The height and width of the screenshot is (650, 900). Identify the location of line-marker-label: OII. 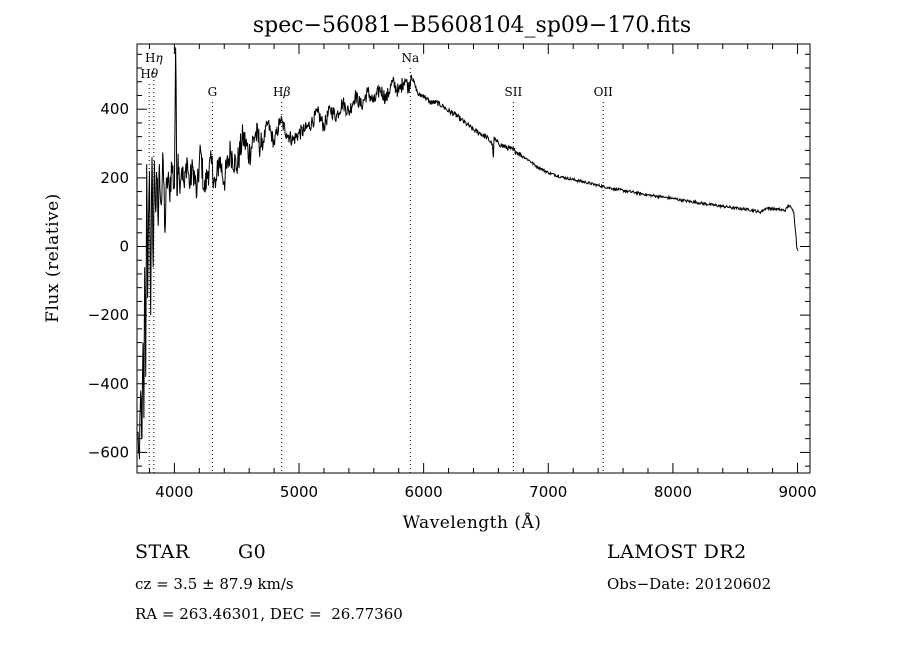
(604, 92).